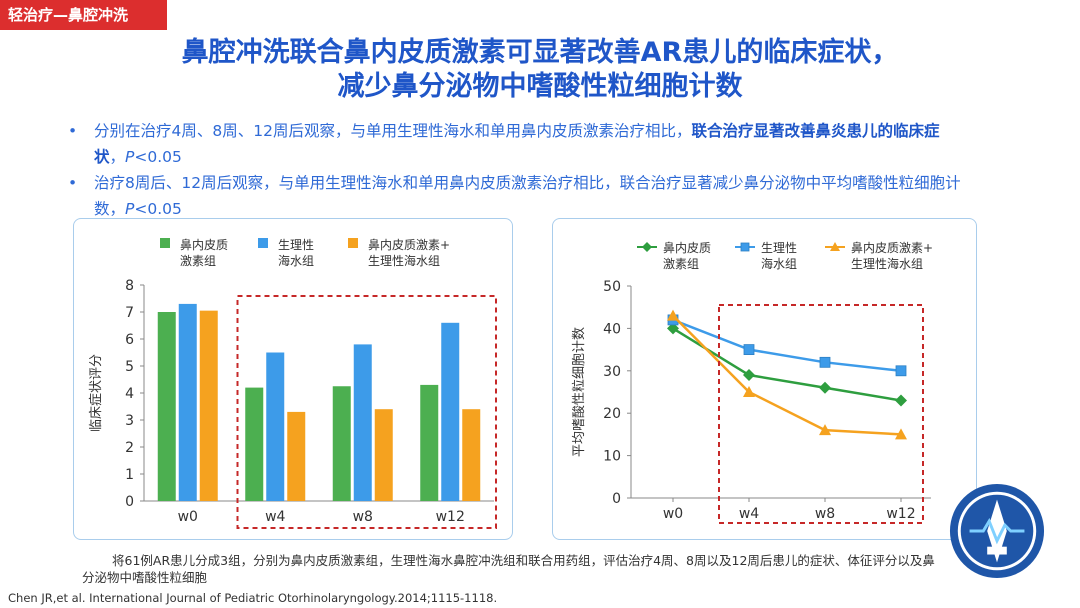 The image size is (1080, 608). What do you see at coordinates (129, 448) in the screenshot?
I see `y-tick-label: 2` at bounding box center [129, 448].